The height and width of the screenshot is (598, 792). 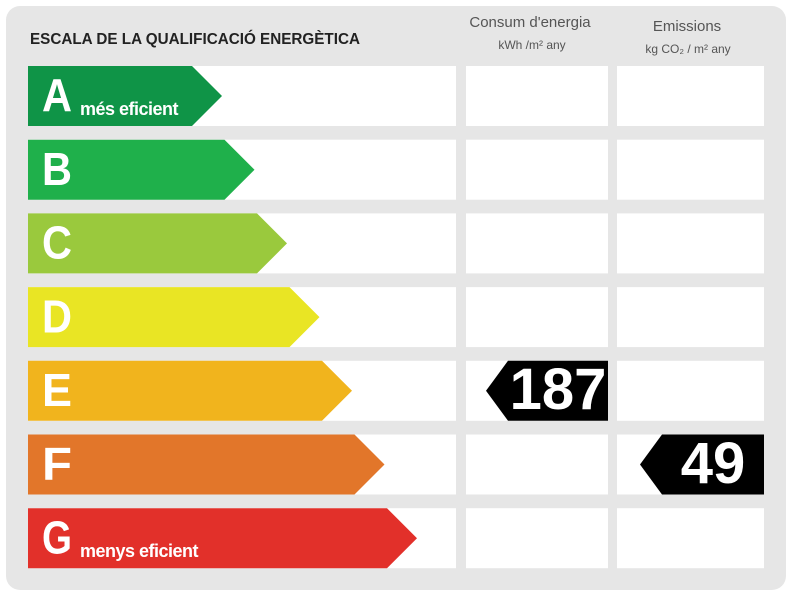 I want to click on rating-label: més eficient, so click(x=129, y=109).